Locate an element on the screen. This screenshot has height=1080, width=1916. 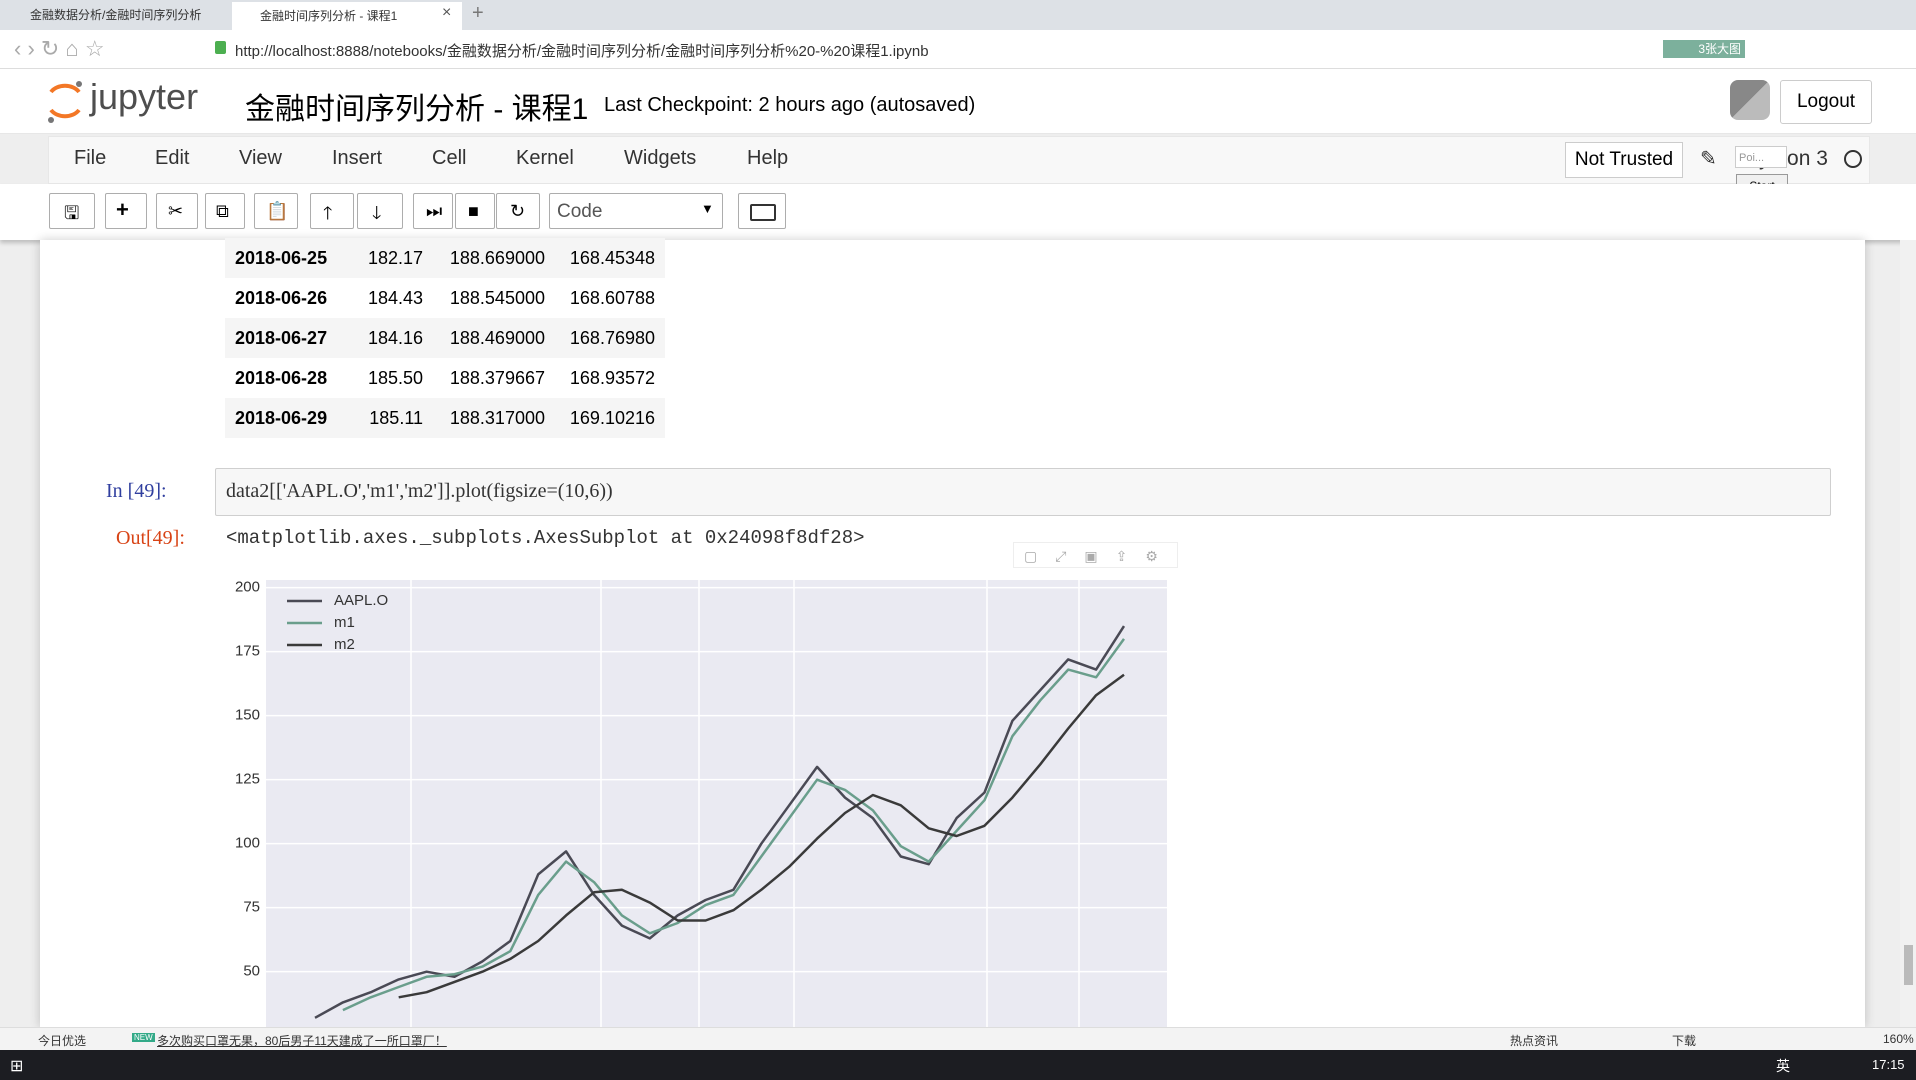
x-grid is located at coordinates (745, 803).